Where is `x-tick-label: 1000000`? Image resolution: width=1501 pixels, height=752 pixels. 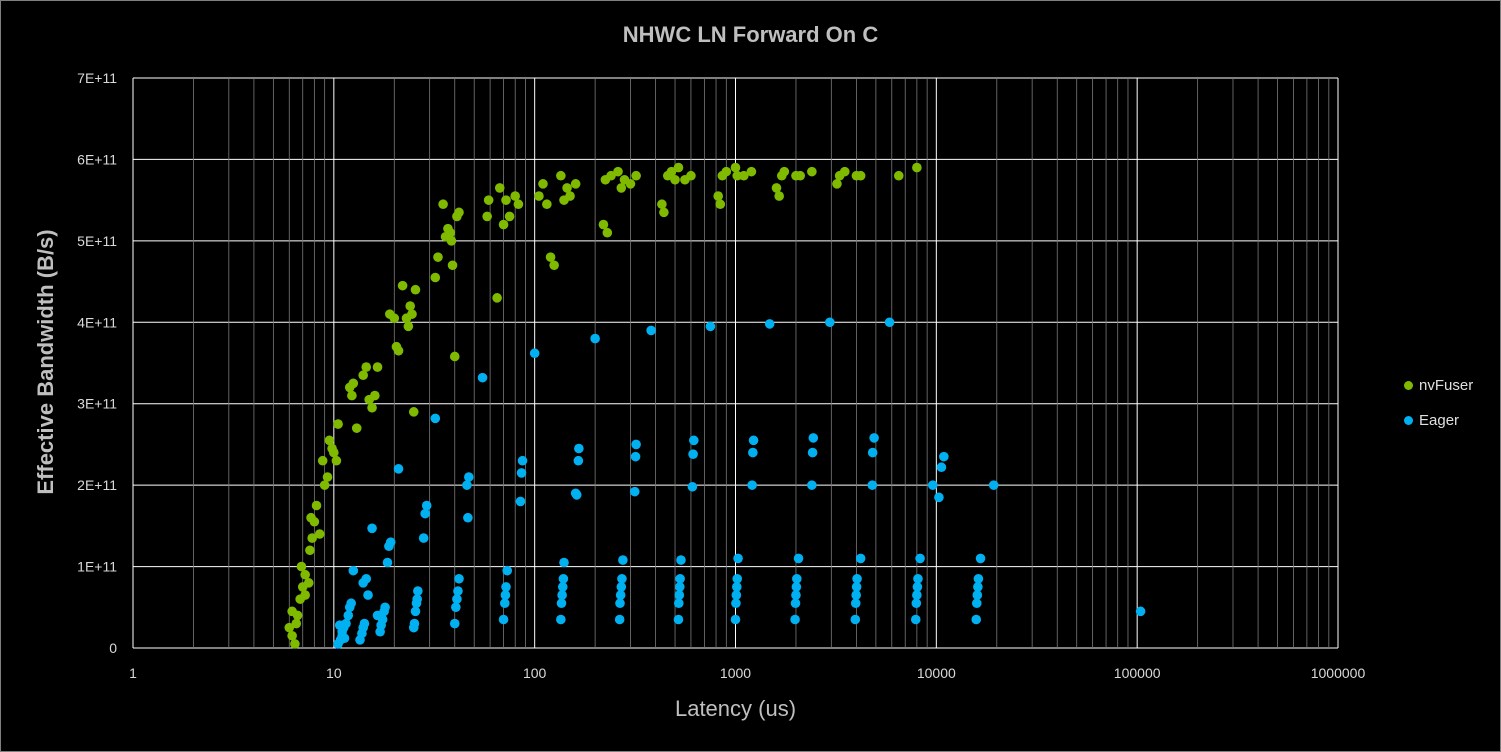
x-tick-label: 1000000 is located at coordinates (1338, 673).